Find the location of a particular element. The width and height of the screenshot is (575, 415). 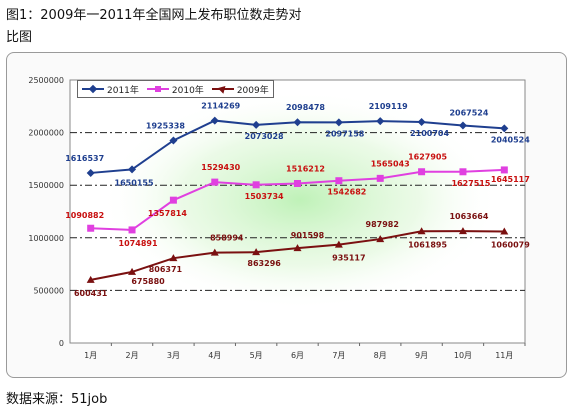

data-label: 1516212 is located at coordinates (305, 168).